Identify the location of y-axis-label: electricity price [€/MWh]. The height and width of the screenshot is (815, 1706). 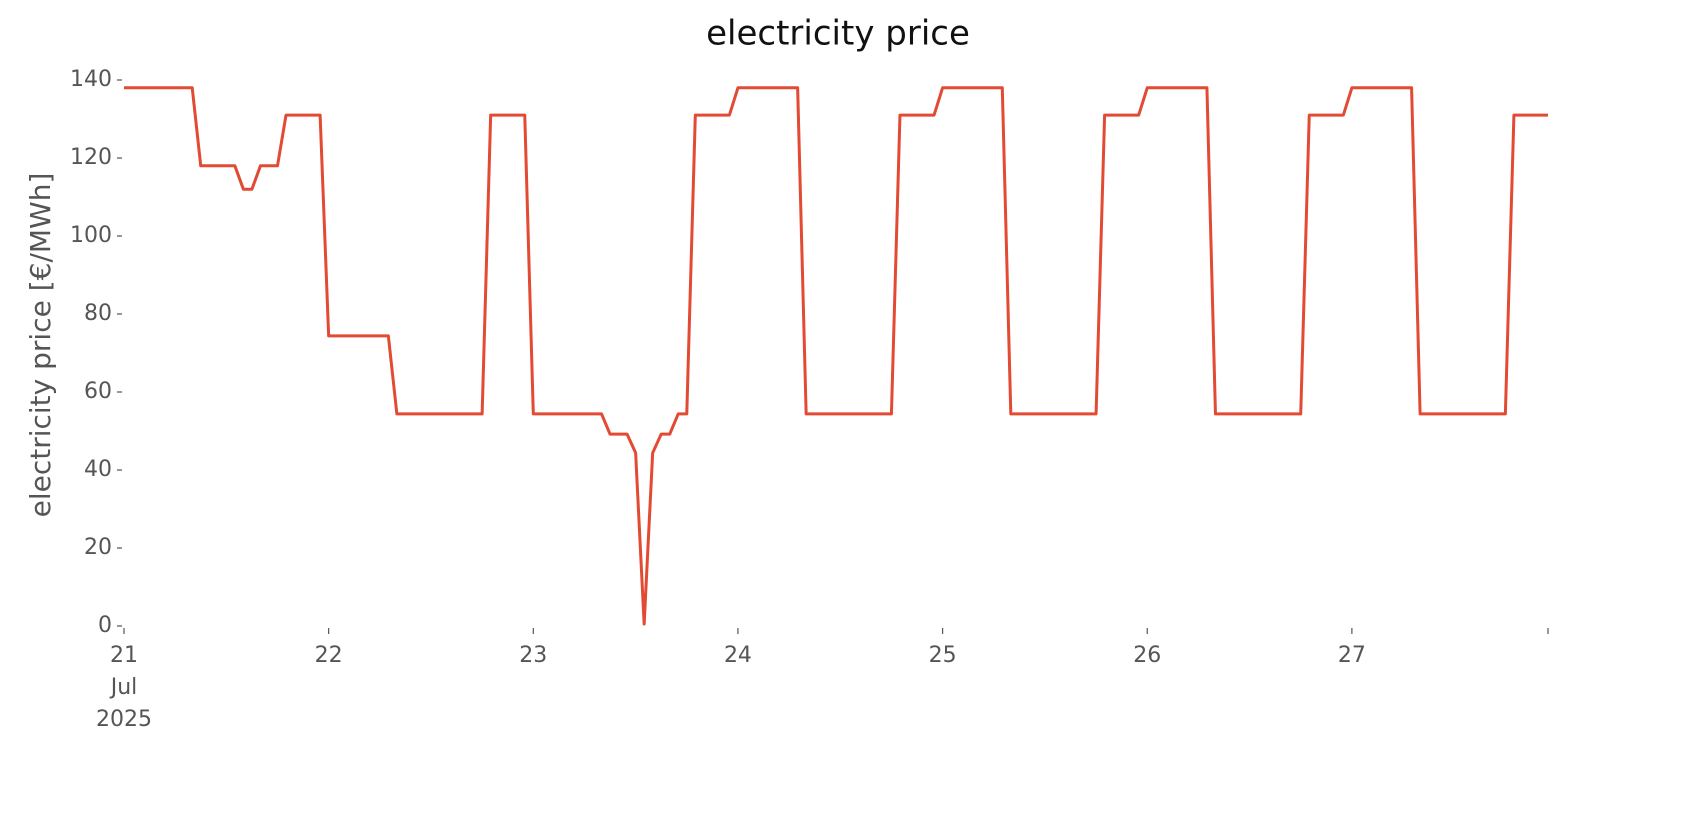
(40, 345).